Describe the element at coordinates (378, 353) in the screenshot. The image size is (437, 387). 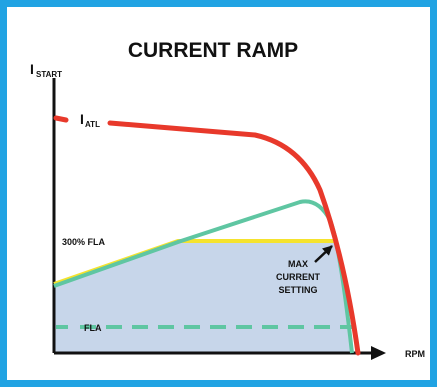
I see `x-axis-arrow-icon` at that location.